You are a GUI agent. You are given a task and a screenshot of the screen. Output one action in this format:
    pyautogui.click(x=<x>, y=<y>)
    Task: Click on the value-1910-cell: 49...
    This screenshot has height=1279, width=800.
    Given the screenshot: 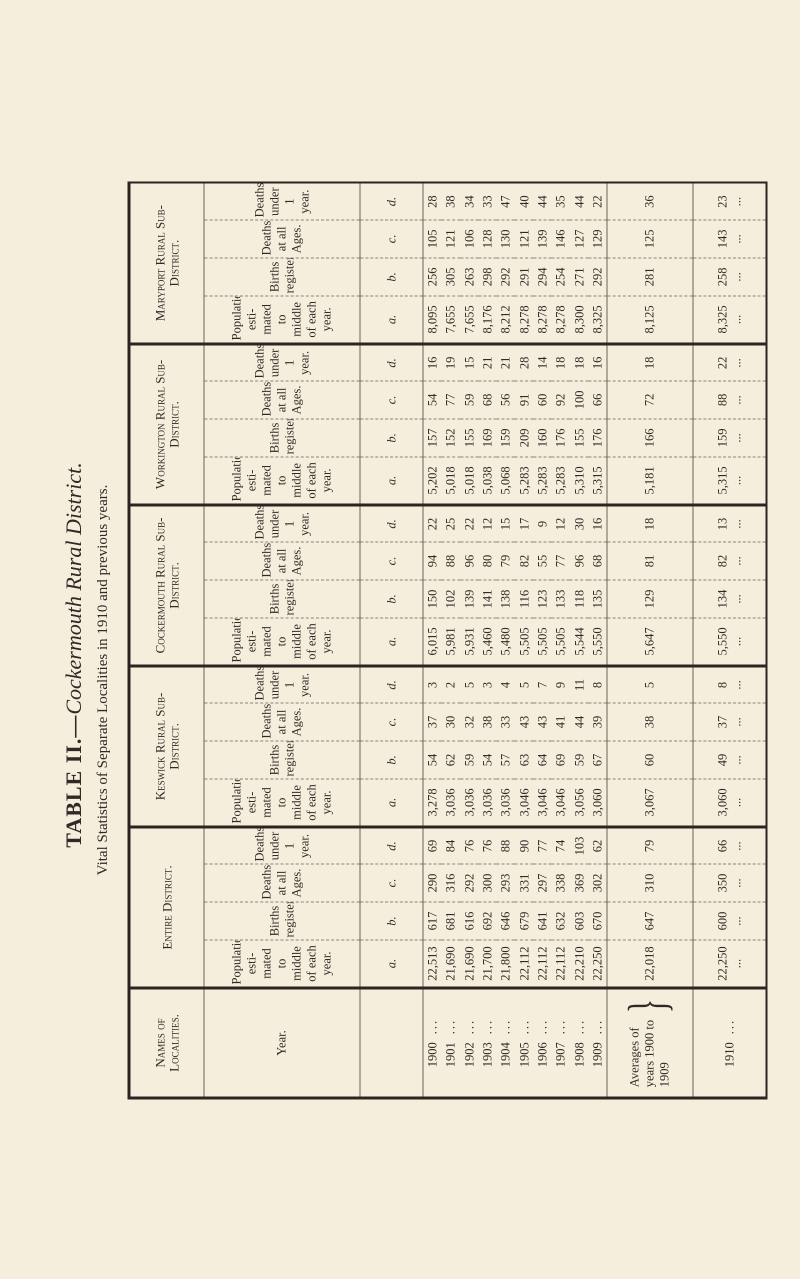 What is the action you would take?
    pyautogui.click(x=729, y=759)
    